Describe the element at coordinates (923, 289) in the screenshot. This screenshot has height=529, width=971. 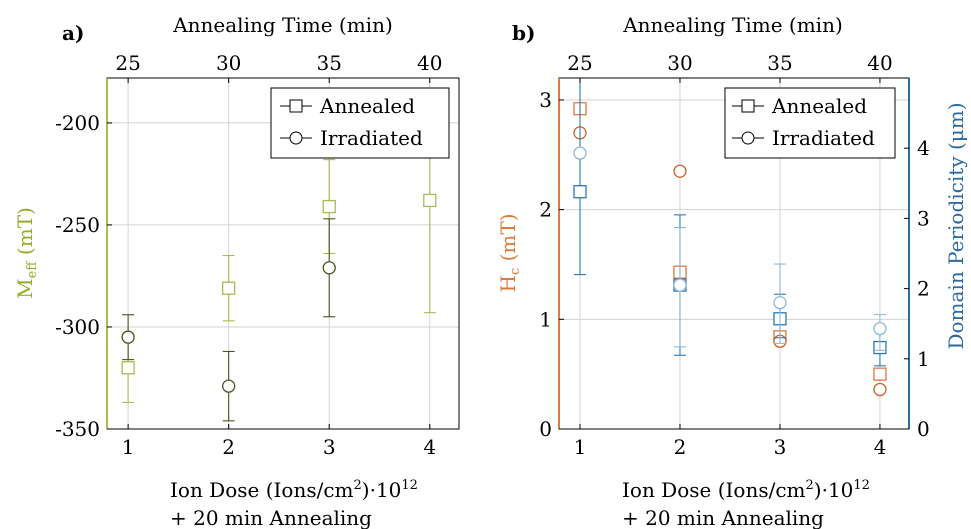
I see `y2-tick-label: 2` at that location.